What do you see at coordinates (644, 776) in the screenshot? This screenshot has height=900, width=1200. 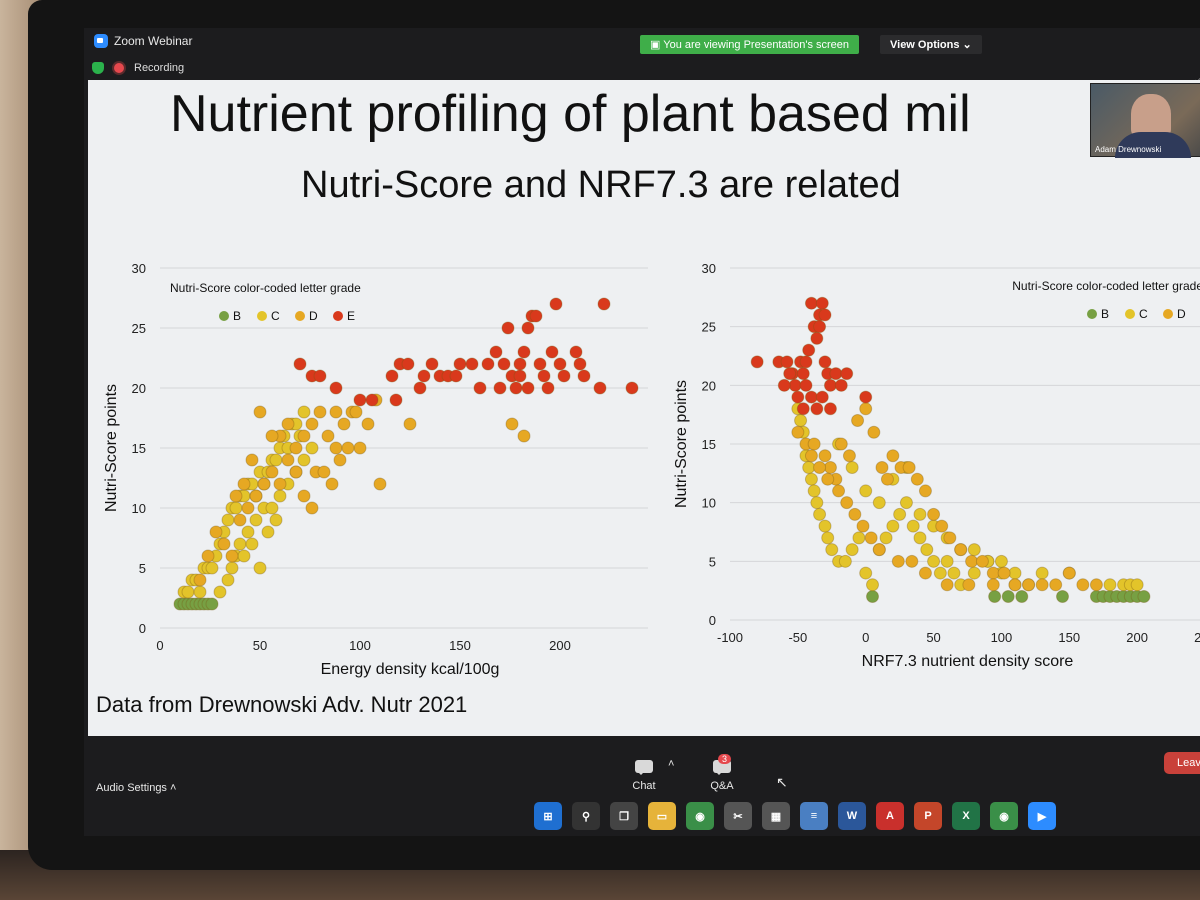 I see `chat-button: Chat` at bounding box center [644, 776].